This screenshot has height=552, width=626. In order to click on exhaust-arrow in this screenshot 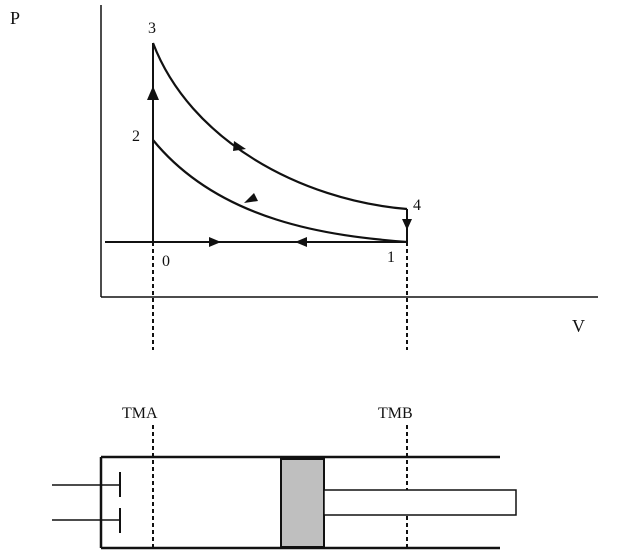, I will do `click(301, 242)`.